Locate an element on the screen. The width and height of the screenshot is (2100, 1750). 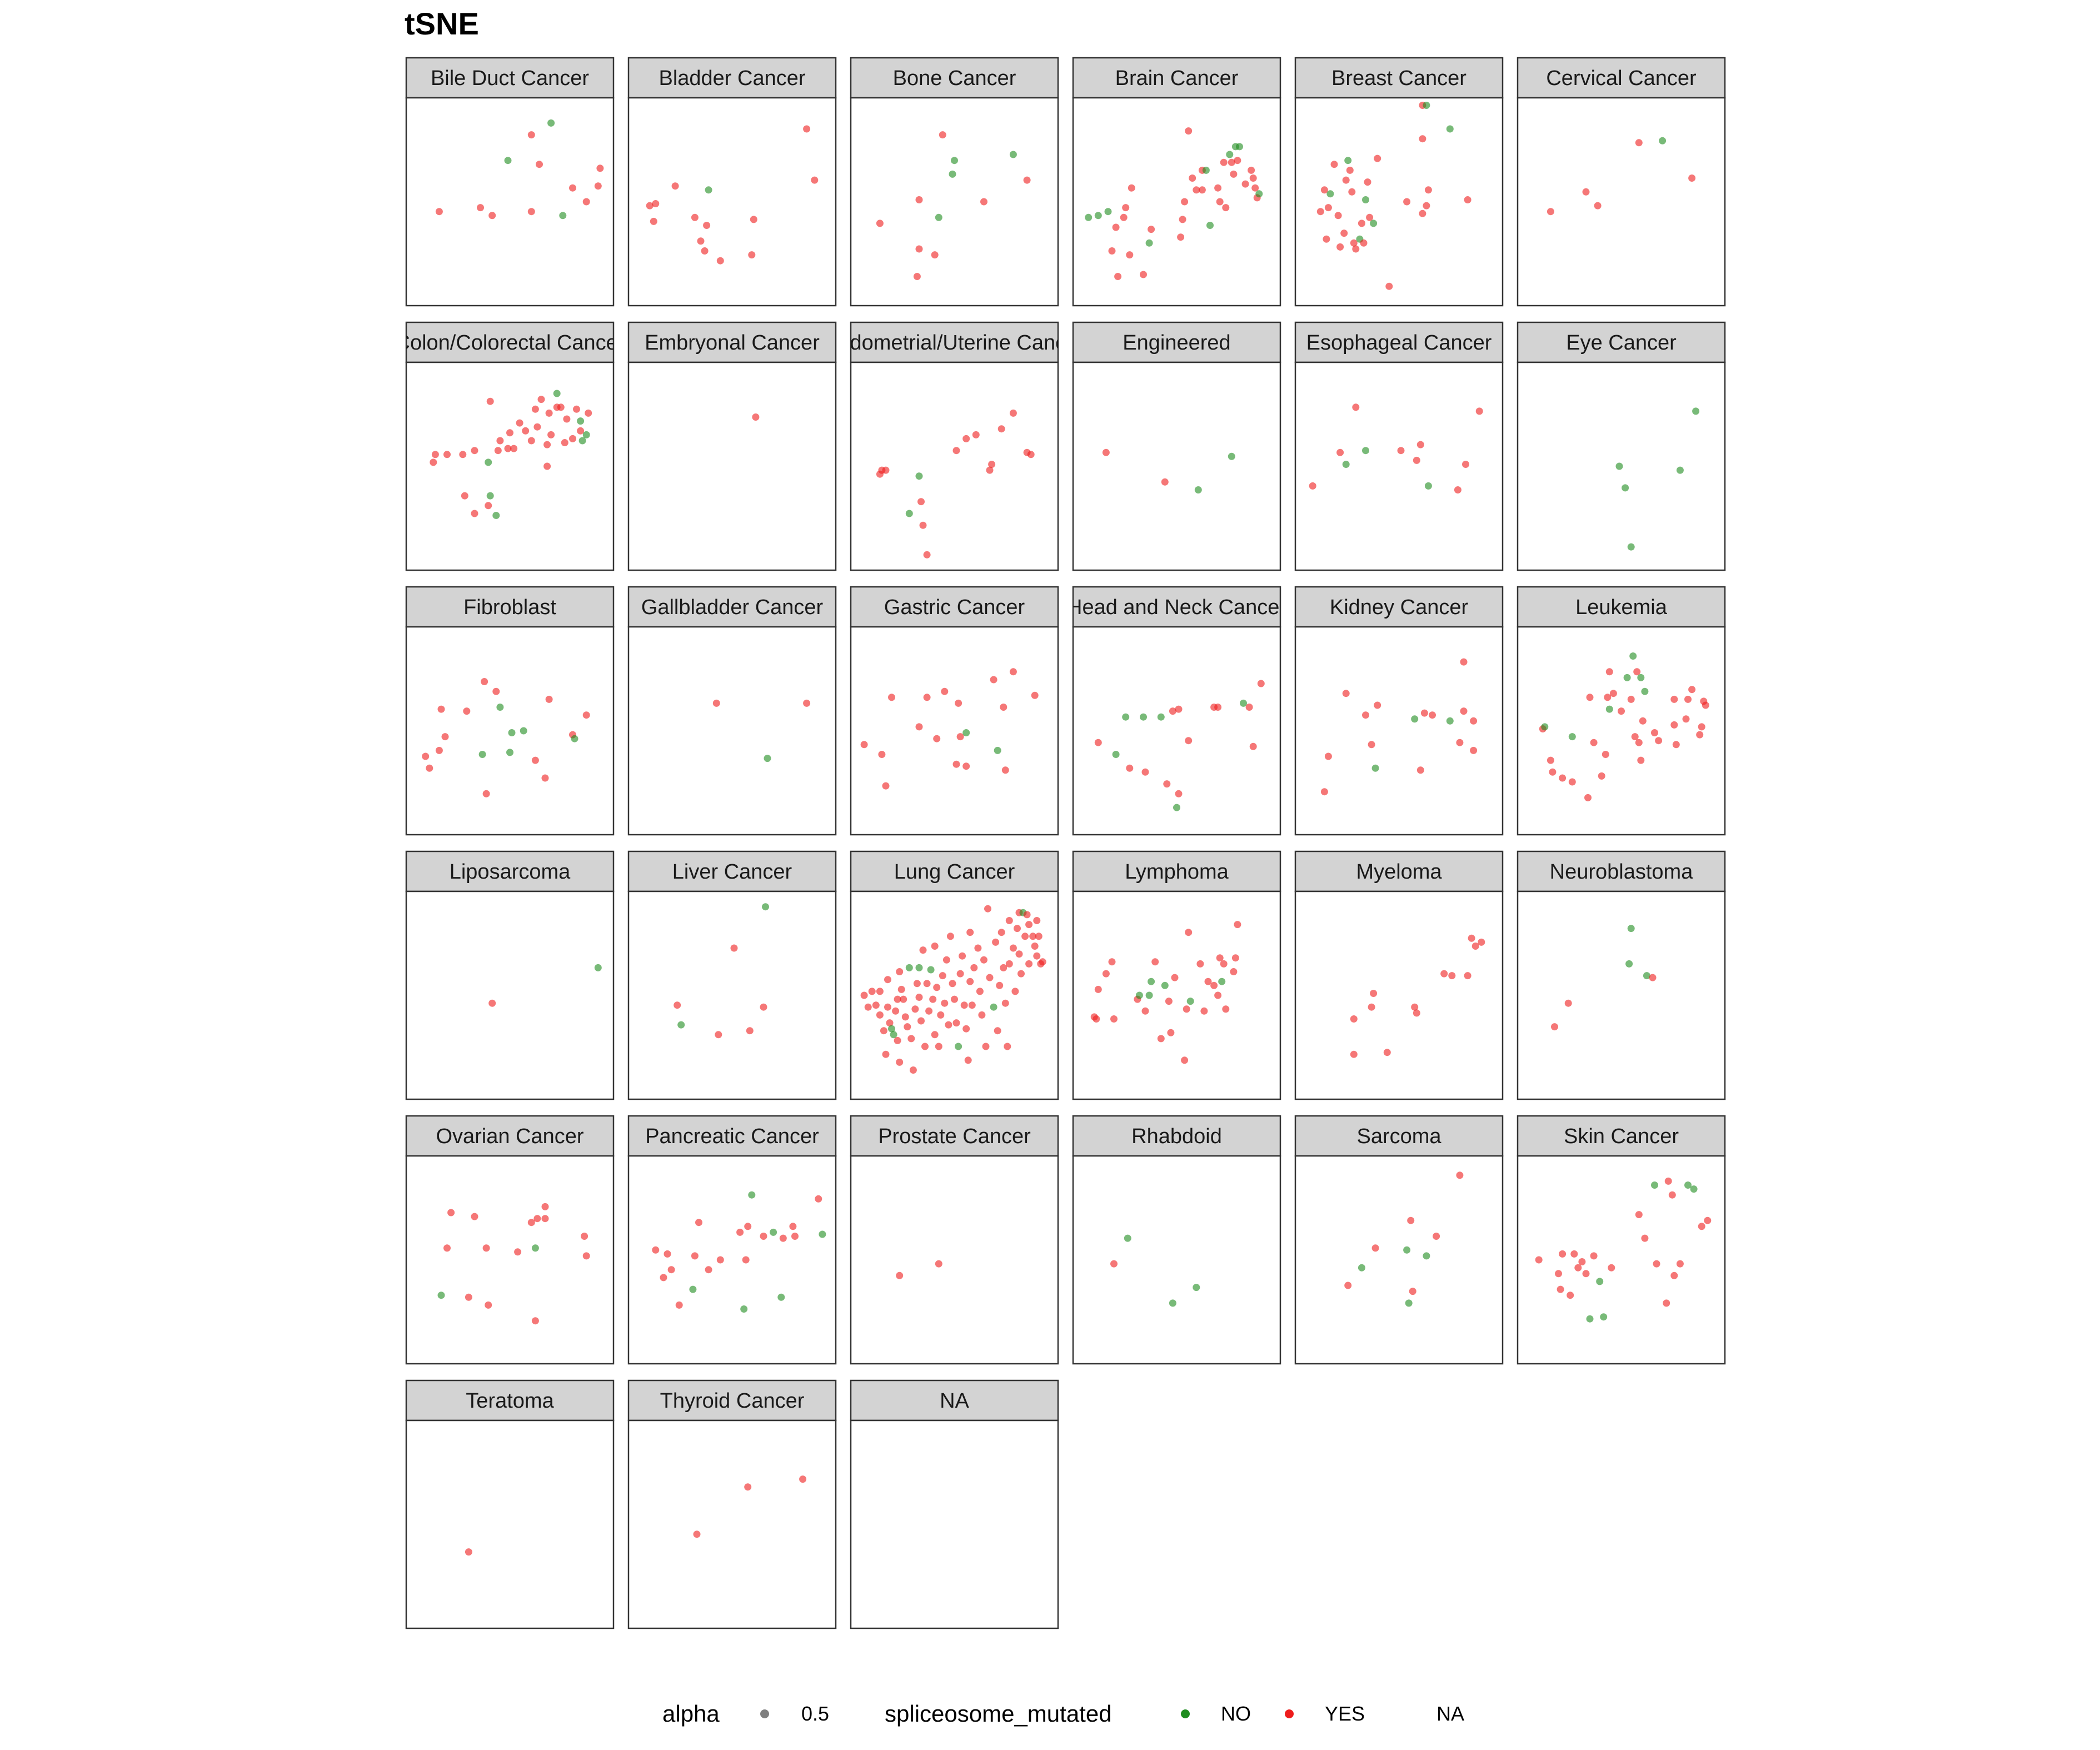
facet-strip-label: Liposarcoma is located at coordinates (510, 872).